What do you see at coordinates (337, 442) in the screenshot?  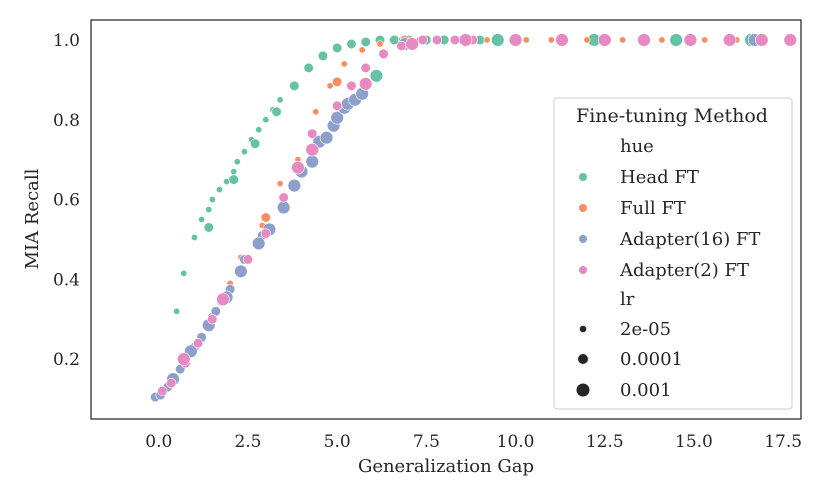 I see `x-tick-label: 5.0` at bounding box center [337, 442].